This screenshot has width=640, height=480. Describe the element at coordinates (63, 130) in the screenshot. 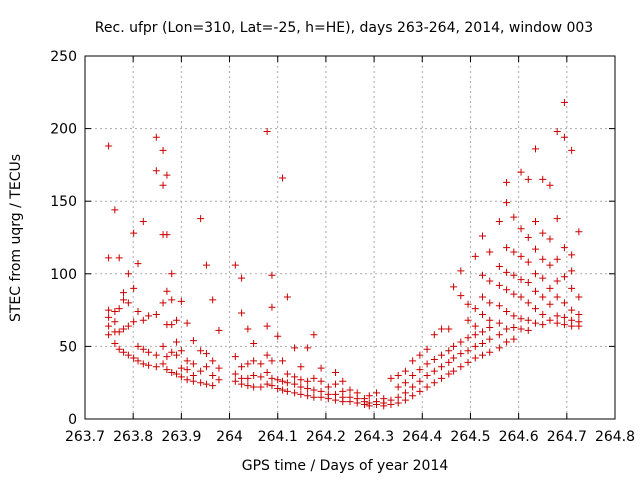

I see `y-tick-label: 200` at that location.